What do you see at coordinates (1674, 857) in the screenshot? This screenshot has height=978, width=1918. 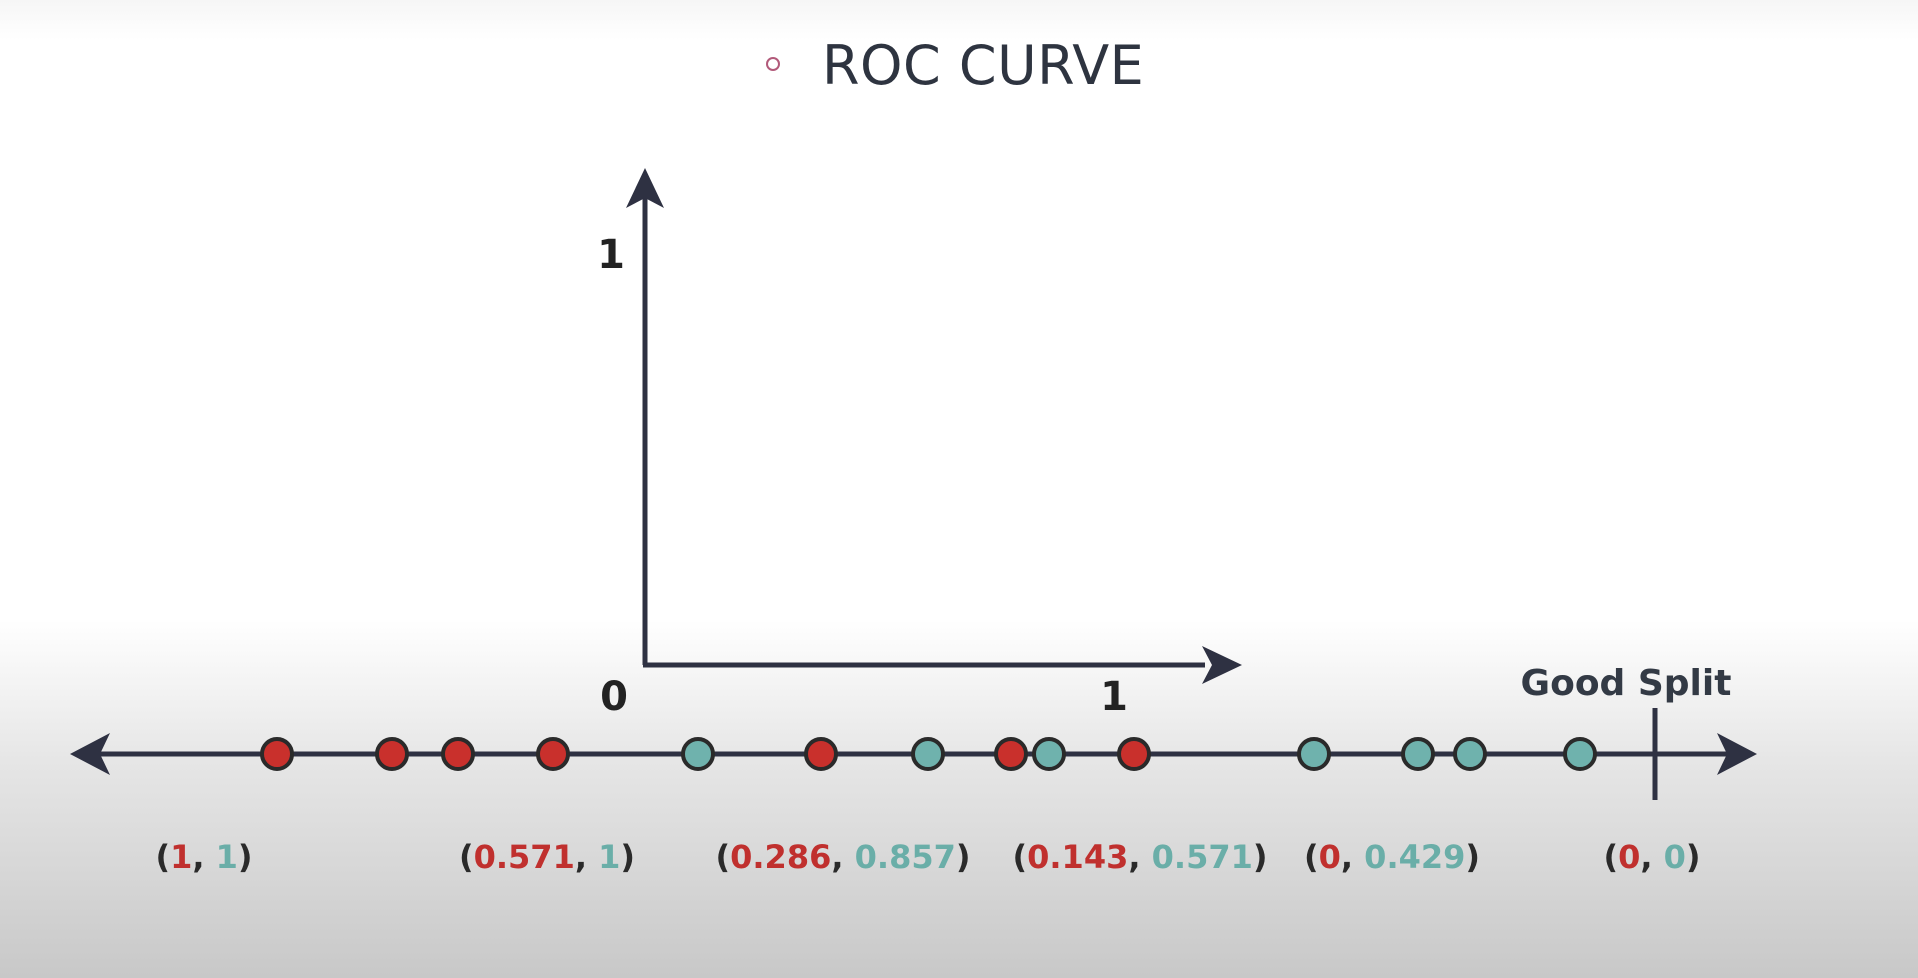 I see `tpr-value: 0` at bounding box center [1674, 857].